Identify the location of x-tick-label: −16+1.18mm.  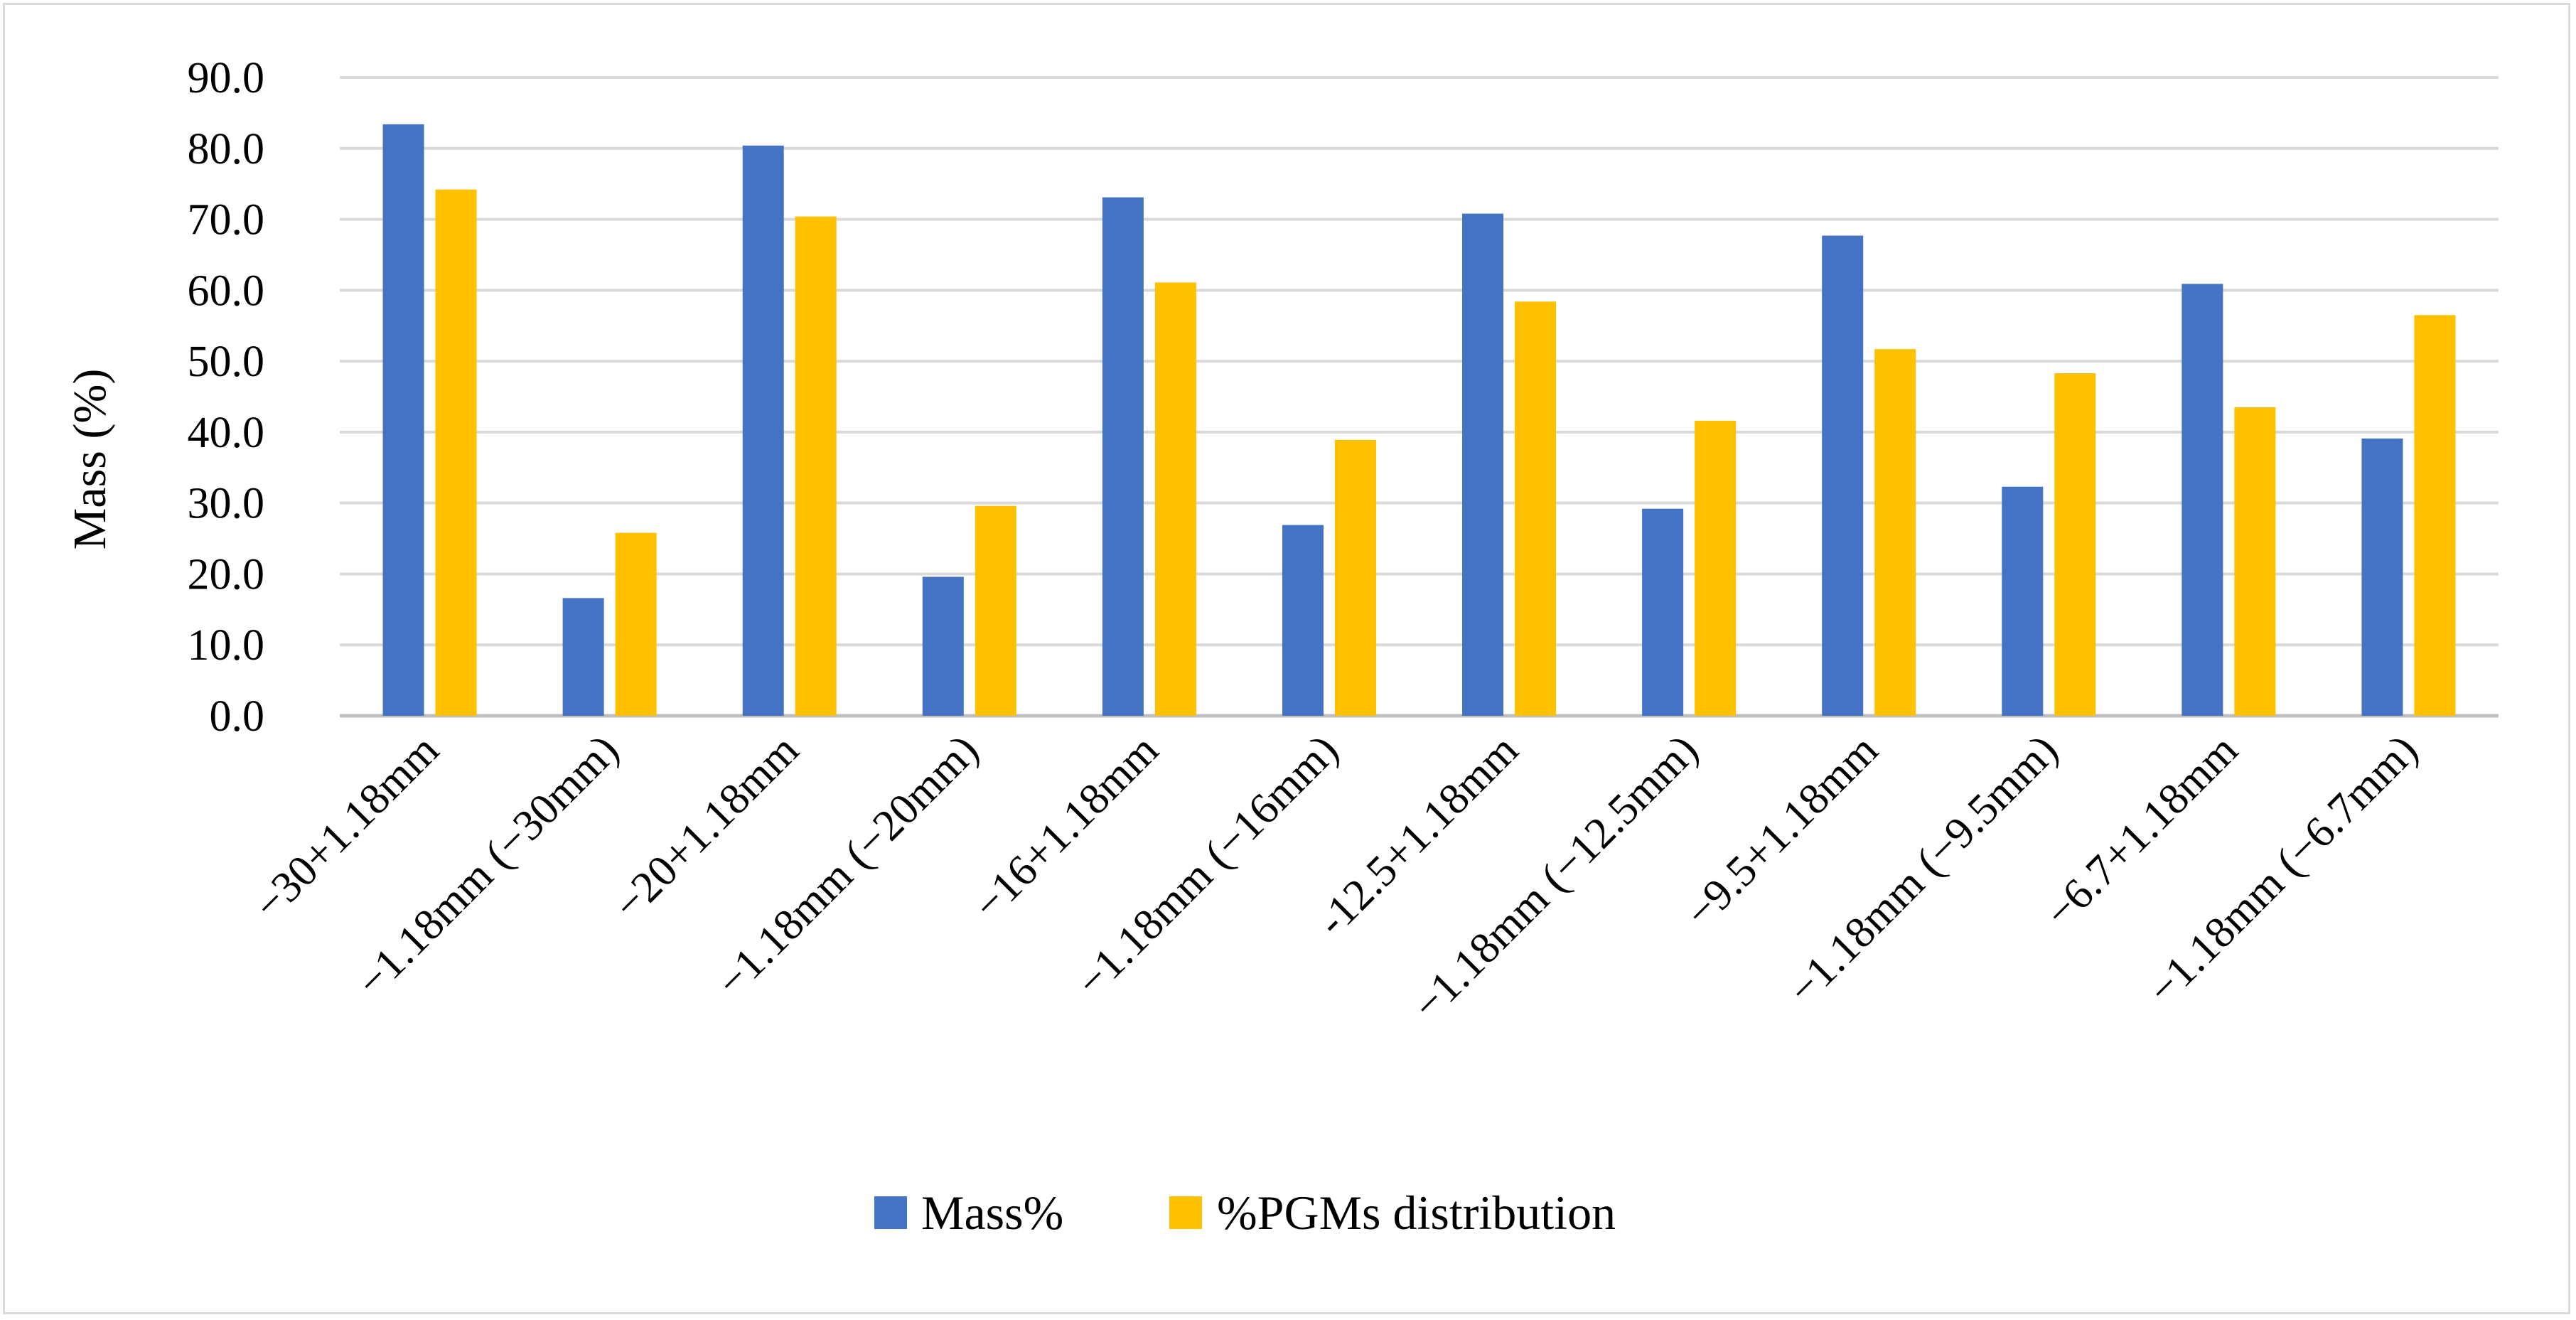
(1065, 827).